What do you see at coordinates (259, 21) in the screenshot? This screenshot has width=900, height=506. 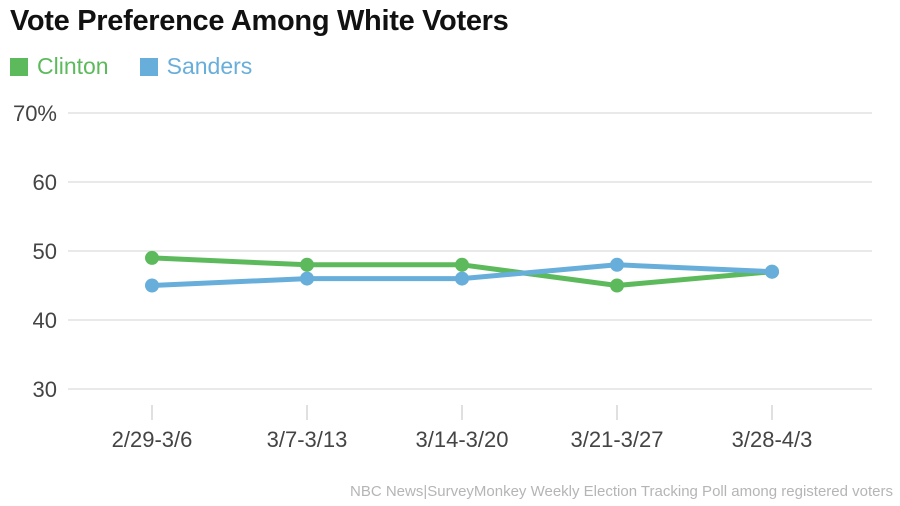 I see `chart-title: Vote Preference Among White Voters` at bounding box center [259, 21].